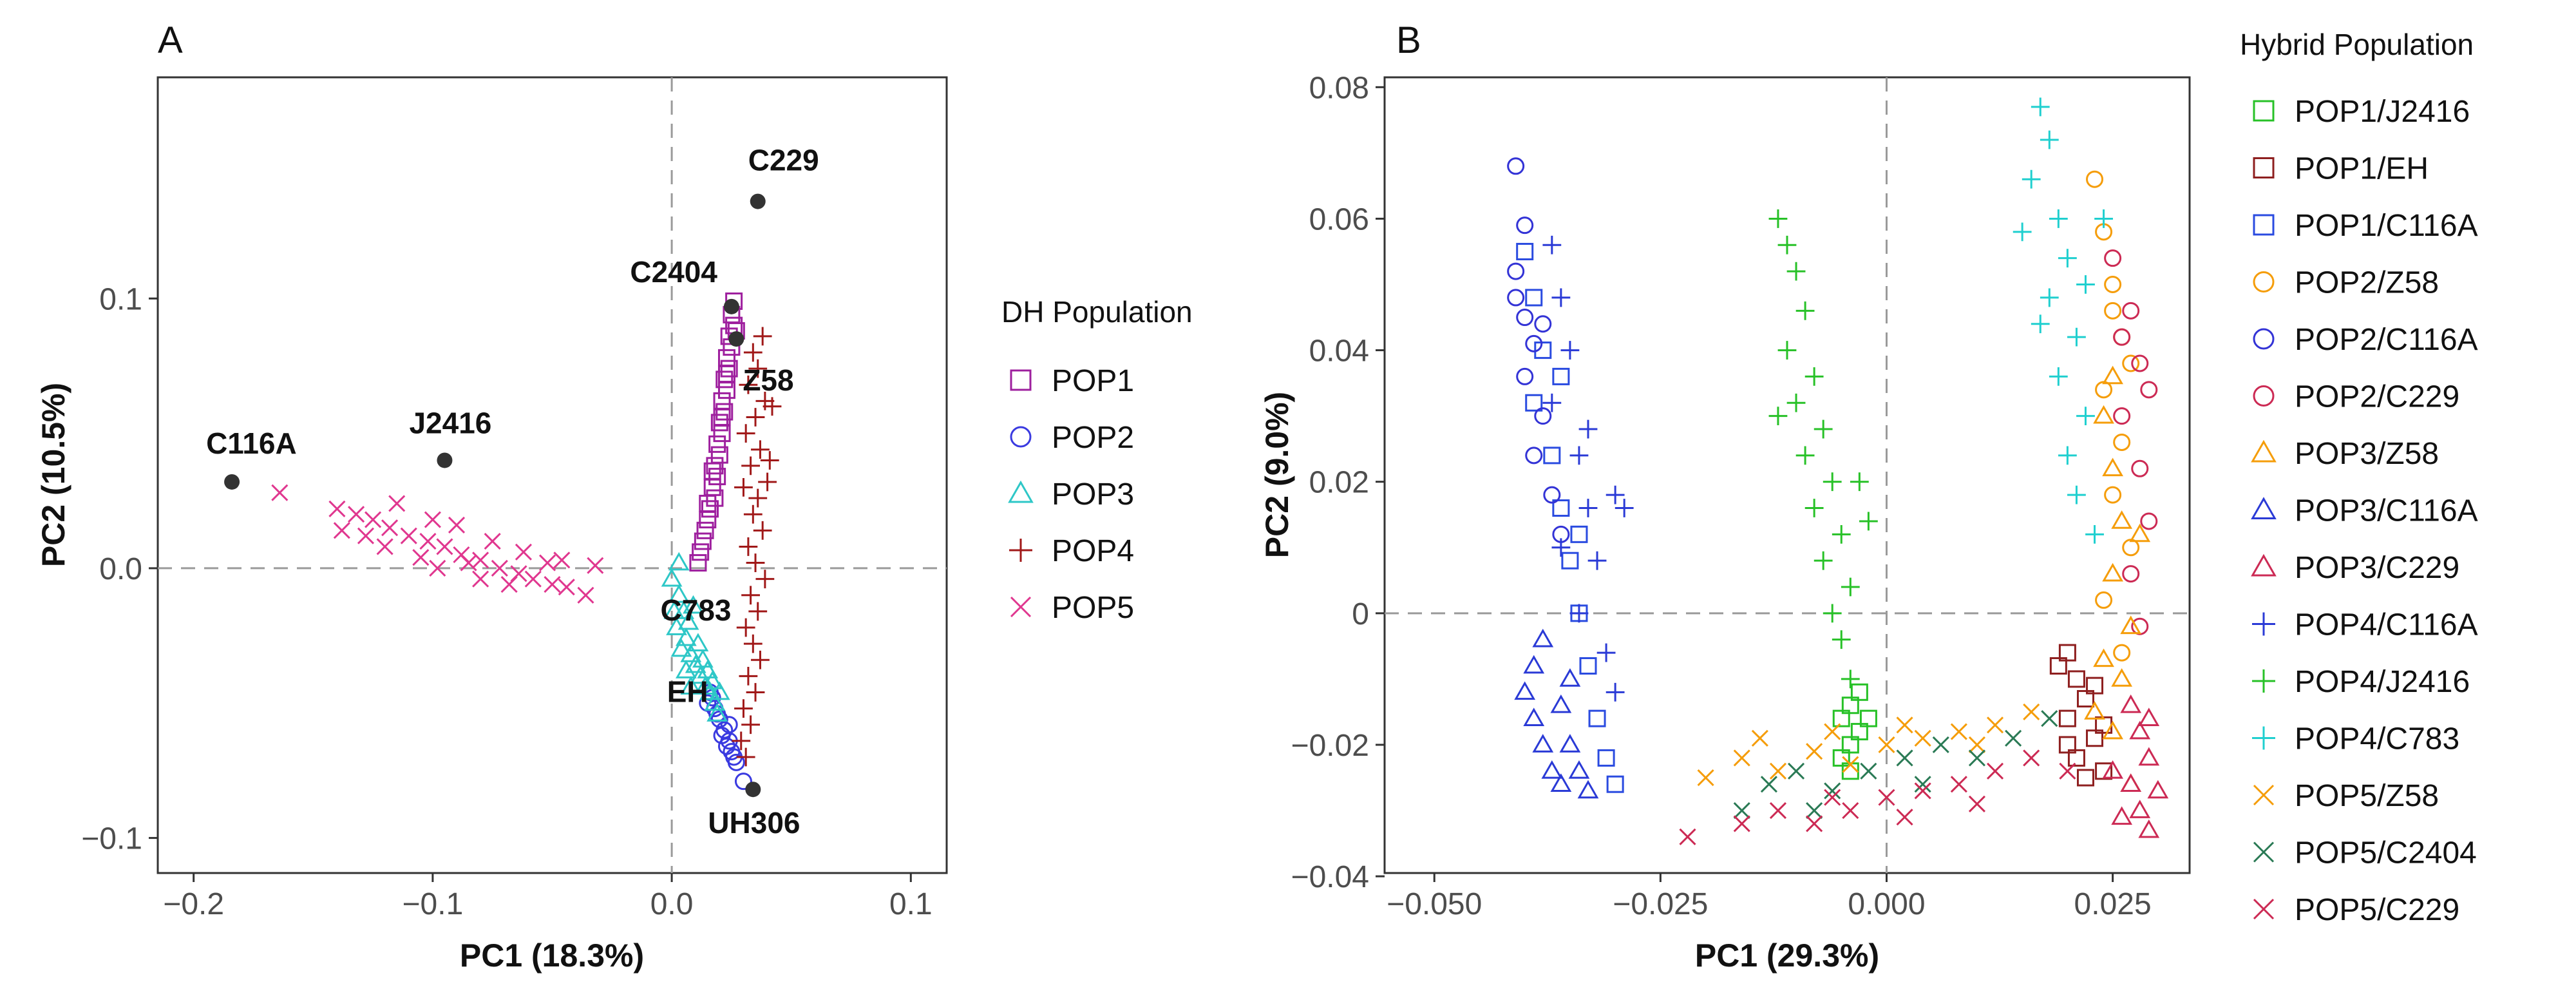 This screenshot has width=2576, height=989. I want to click on panel-b-legend-key-pop5-z58, so click(2264, 795).